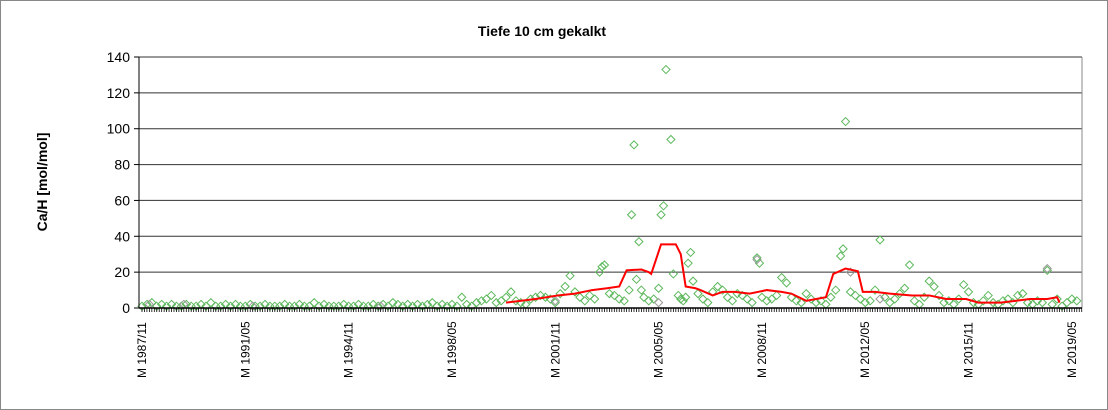 Image resolution: width=1108 pixels, height=410 pixels. I want to click on y-tick-labels: 0 20 40 60 80 100 120 140, so click(119, 182).